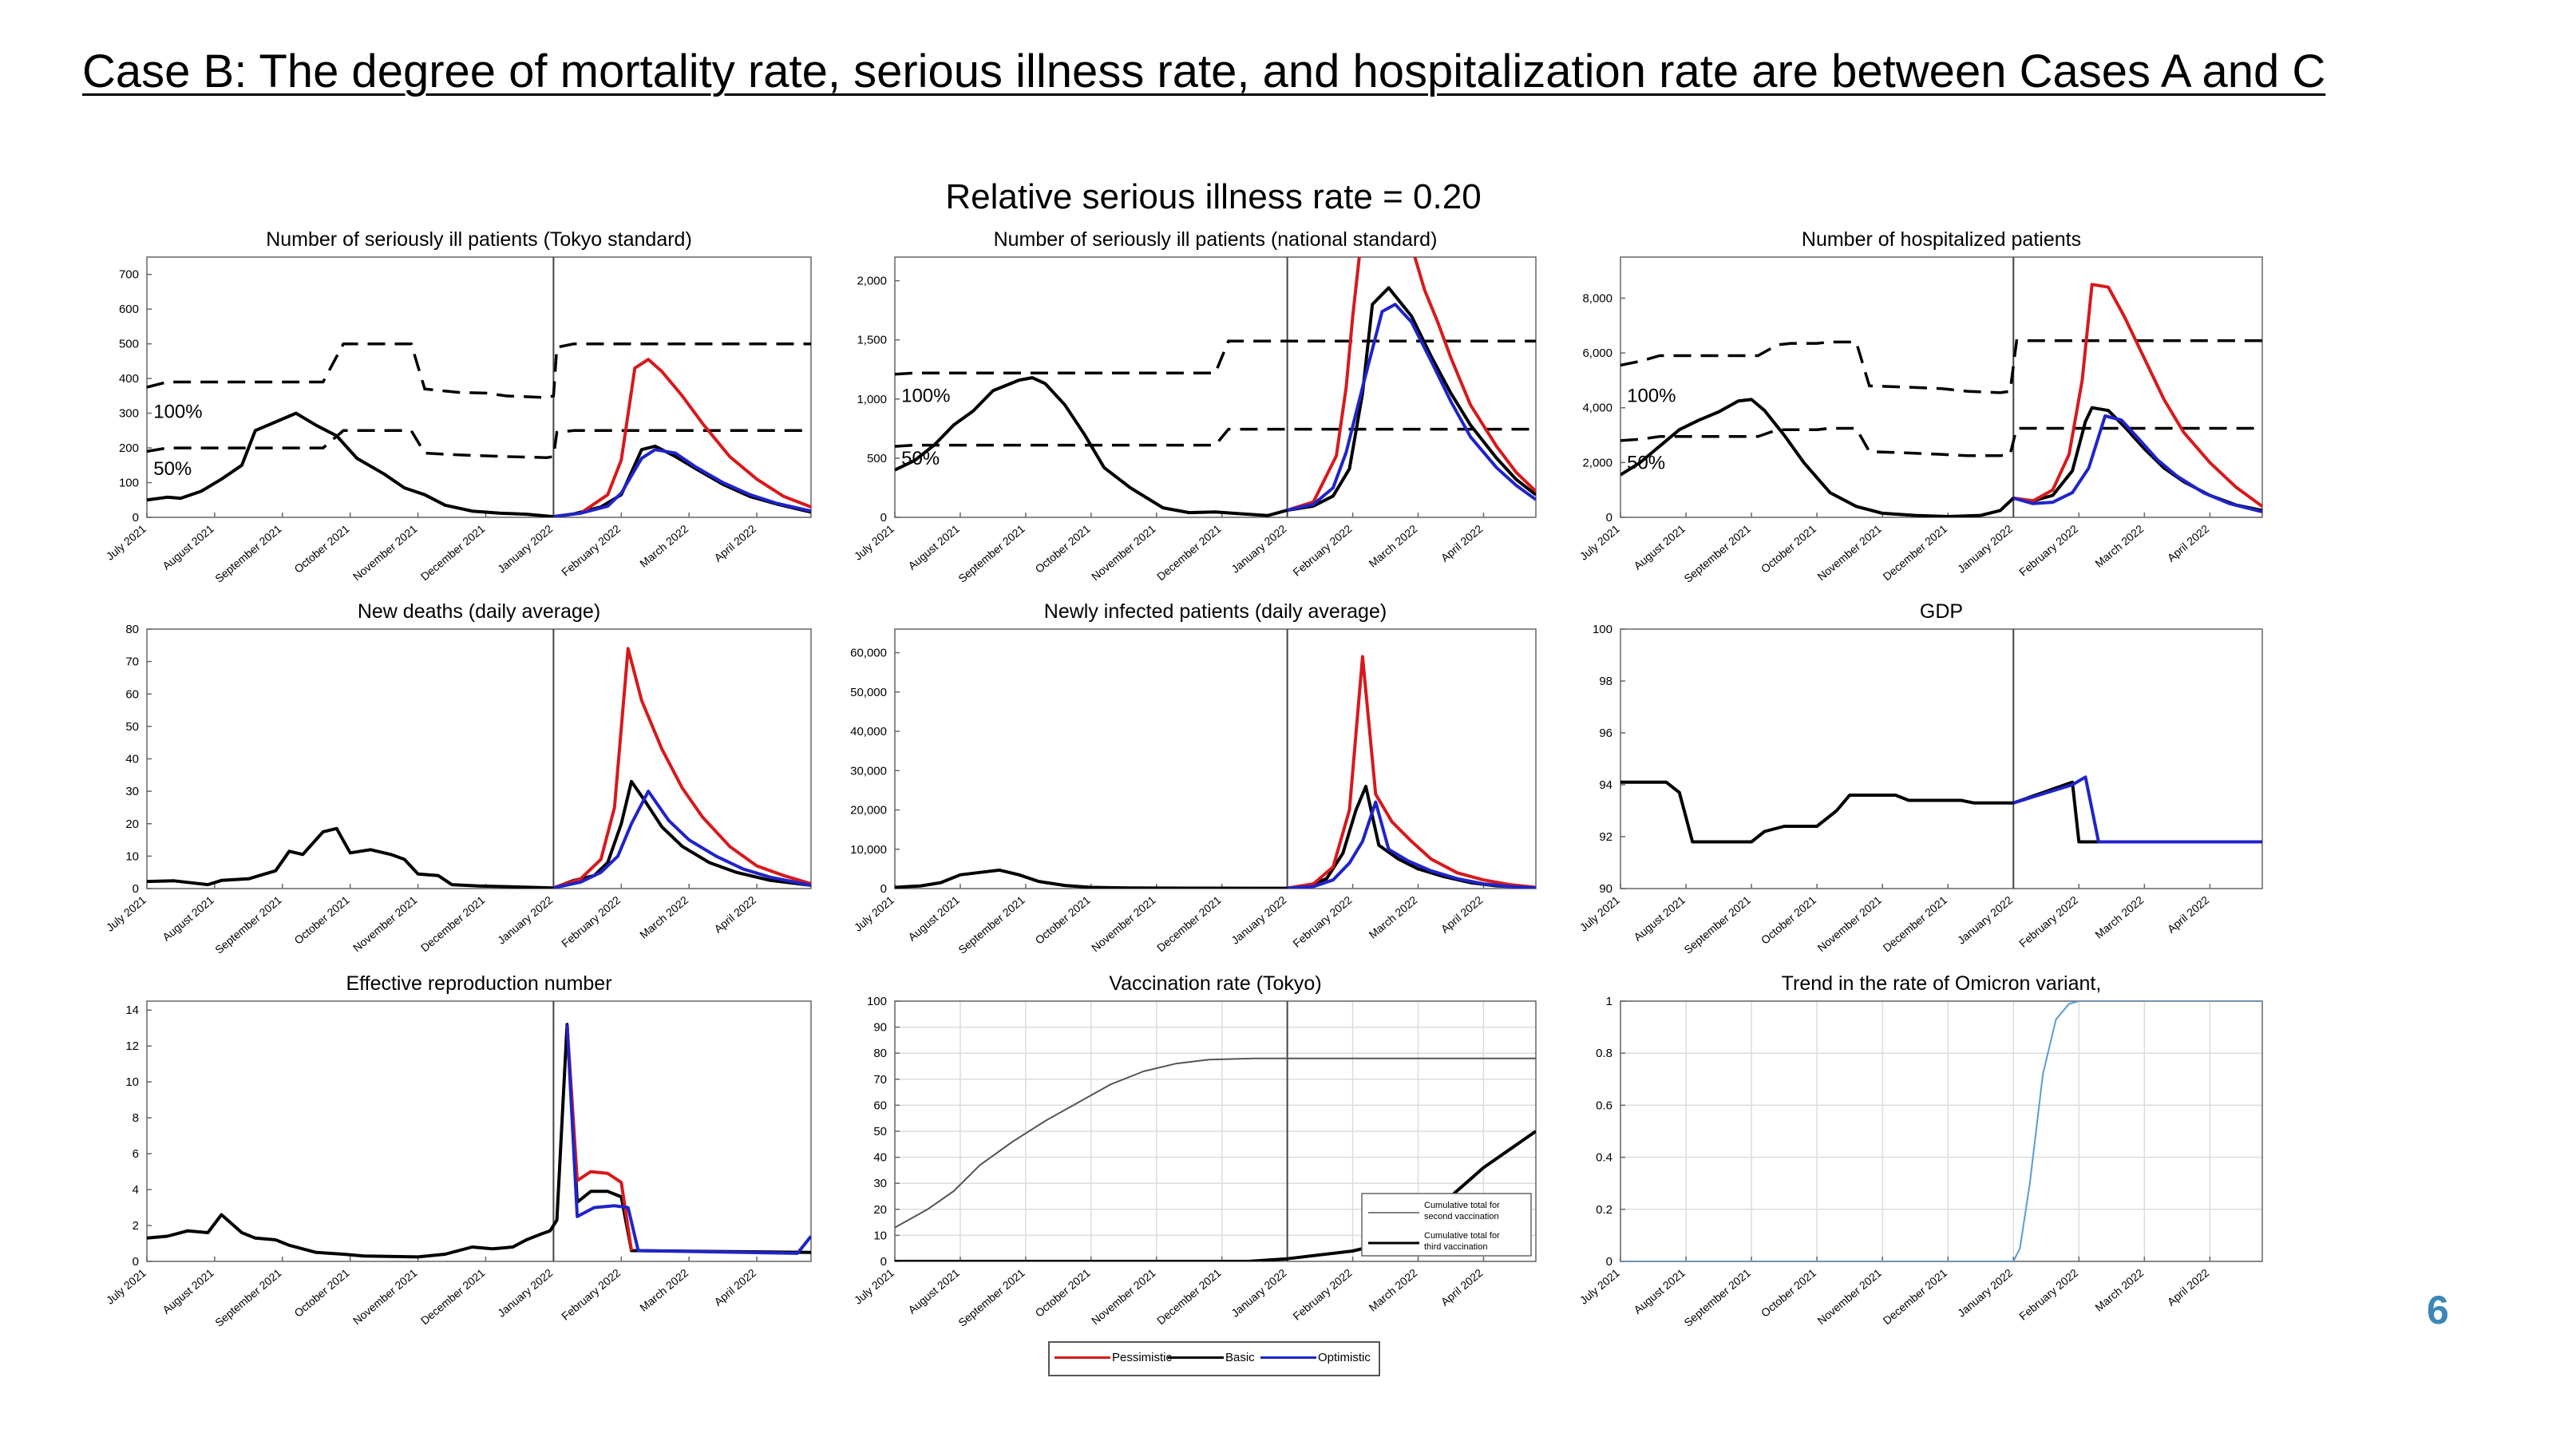  Describe the element at coordinates (880, 1053) in the screenshot. I see `y-tick-label: 80` at that location.